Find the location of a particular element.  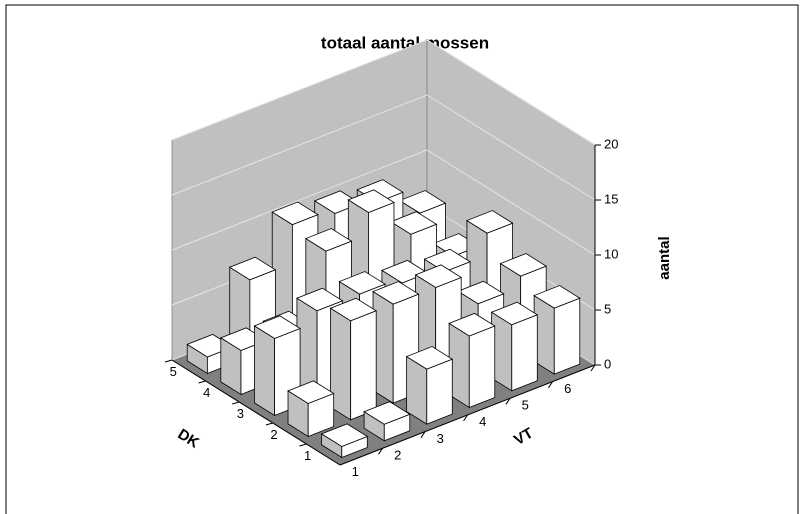

bar-side is located at coordinates (264, 371).